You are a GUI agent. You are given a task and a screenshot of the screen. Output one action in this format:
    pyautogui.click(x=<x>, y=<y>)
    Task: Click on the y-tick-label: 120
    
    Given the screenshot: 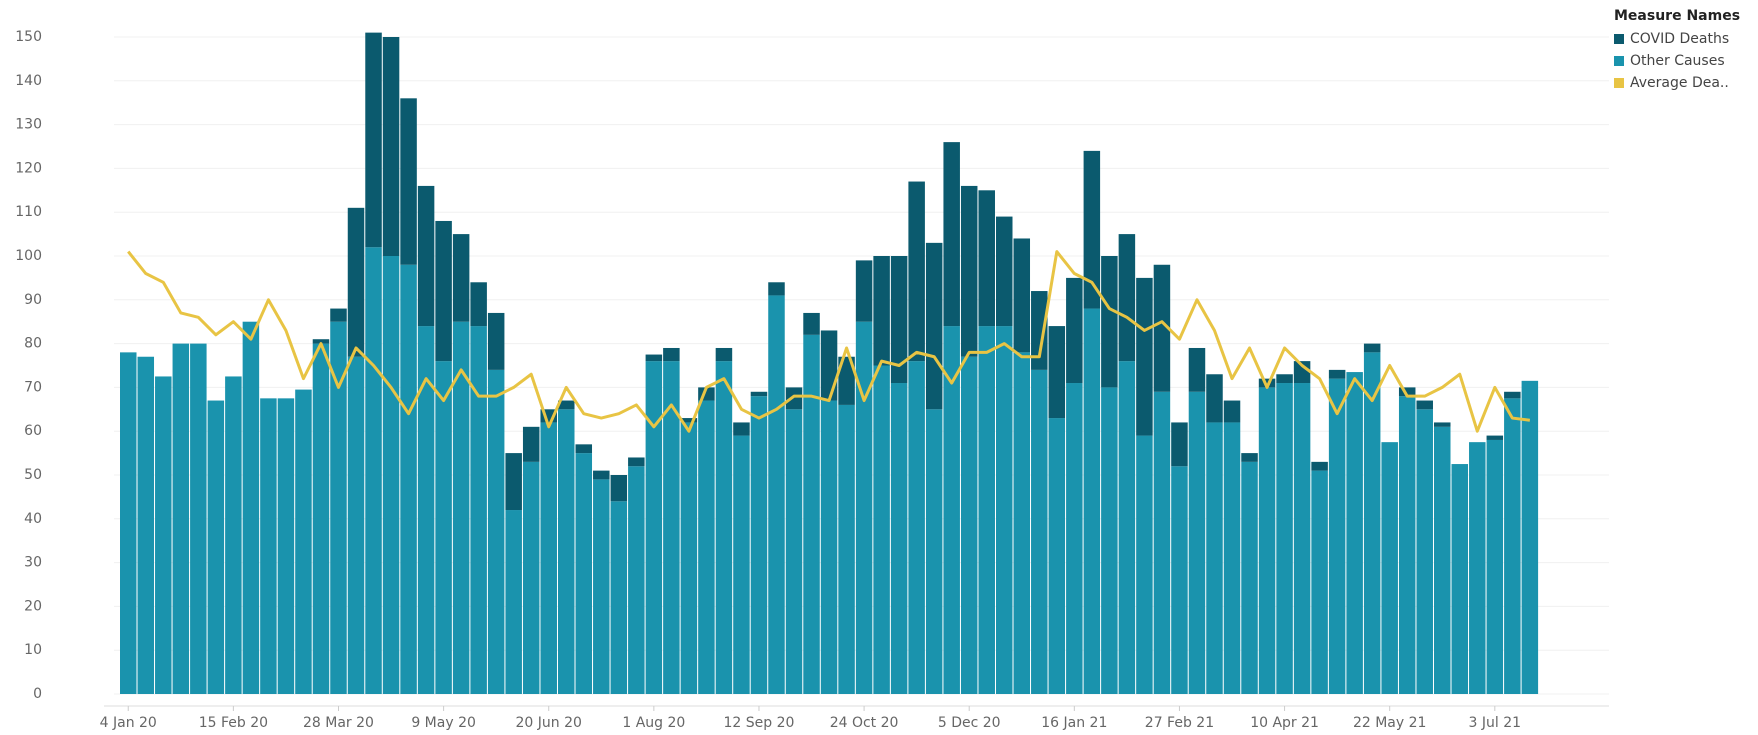 What is the action you would take?
    pyautogui.click(x=28, y=168)
    